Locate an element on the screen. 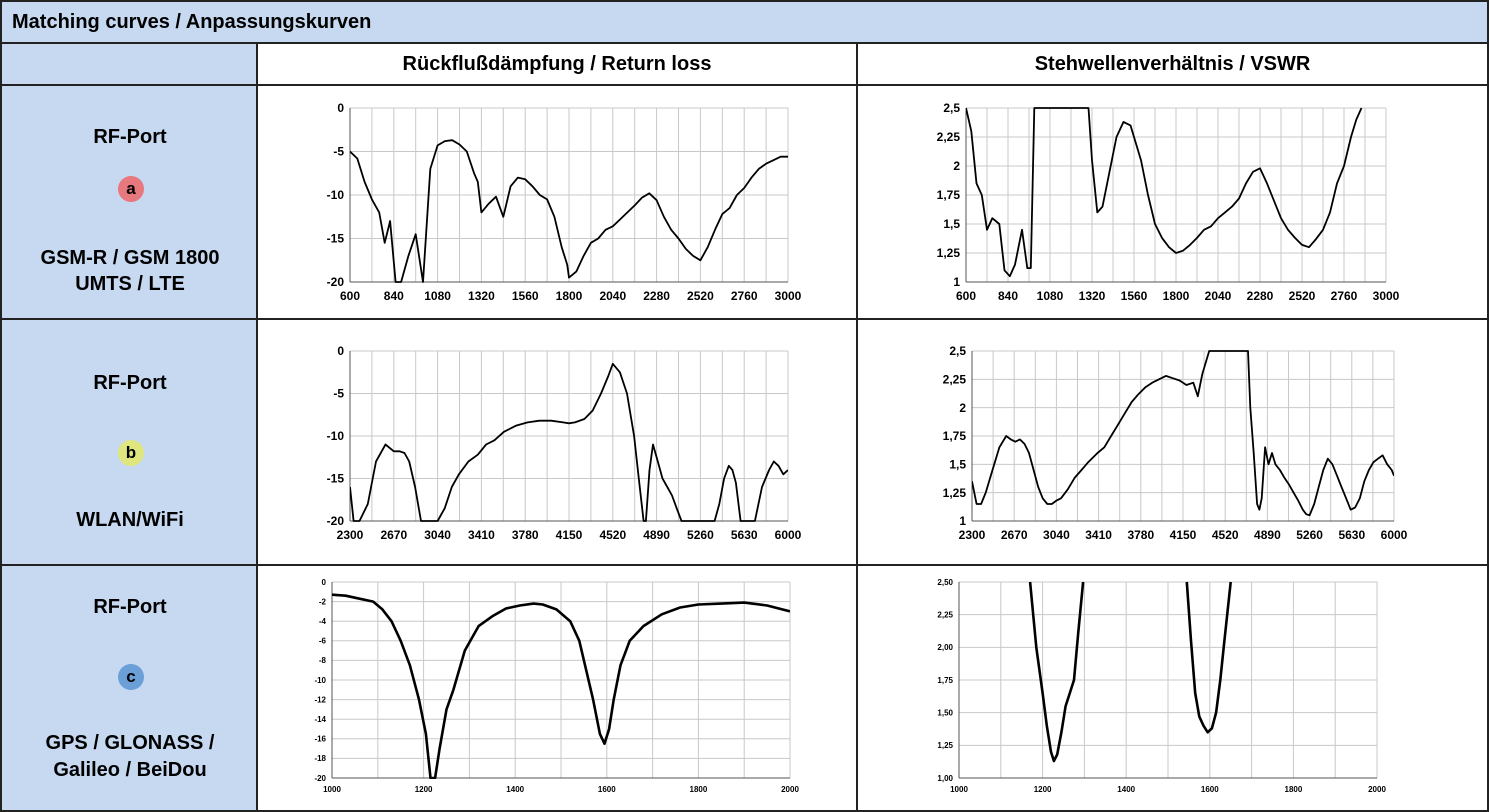 This screenshot has width=1489, height=812. y-tick-label: -20 is located at coordinates (336, 521).